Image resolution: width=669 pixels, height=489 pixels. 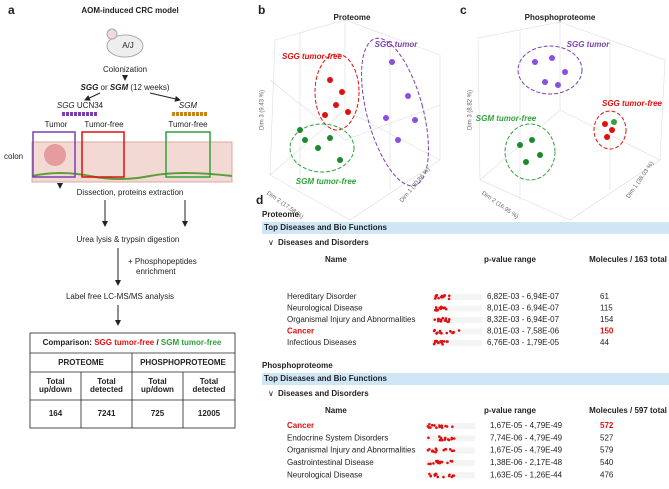 What do you see at coordinates (465, 379) in the screenshot?
I see `header-bar` at bounding box center [465, 379].